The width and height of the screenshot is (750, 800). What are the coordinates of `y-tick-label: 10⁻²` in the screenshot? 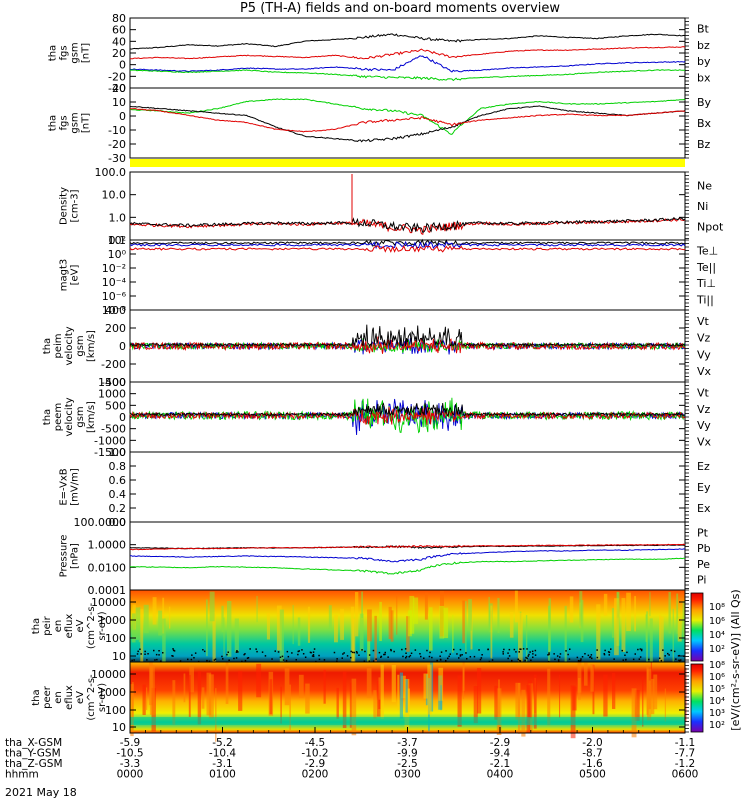 It's located at (114, 268).